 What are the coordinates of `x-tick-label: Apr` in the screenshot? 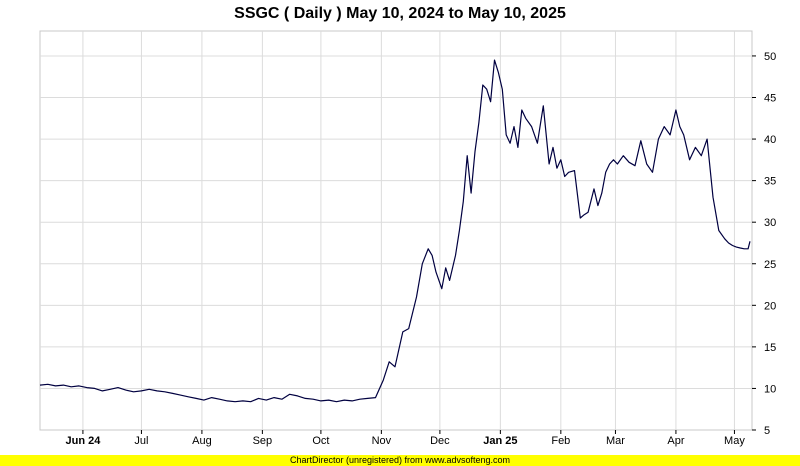 It's located at (675, 441).